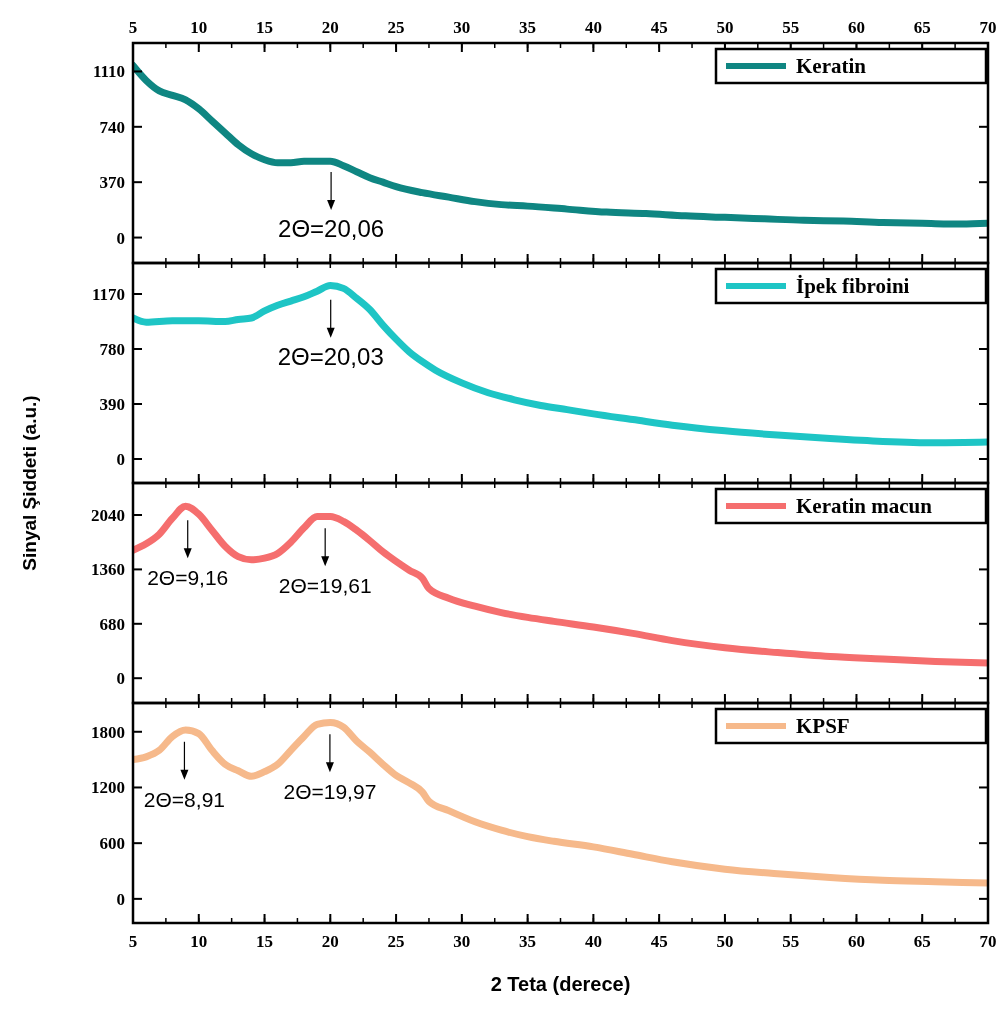 This screenshot has width=1005, height=1016. Describe the element at coordinates (108, 788) in the screenshot. I see `y-tick-label: 1200` at that location.